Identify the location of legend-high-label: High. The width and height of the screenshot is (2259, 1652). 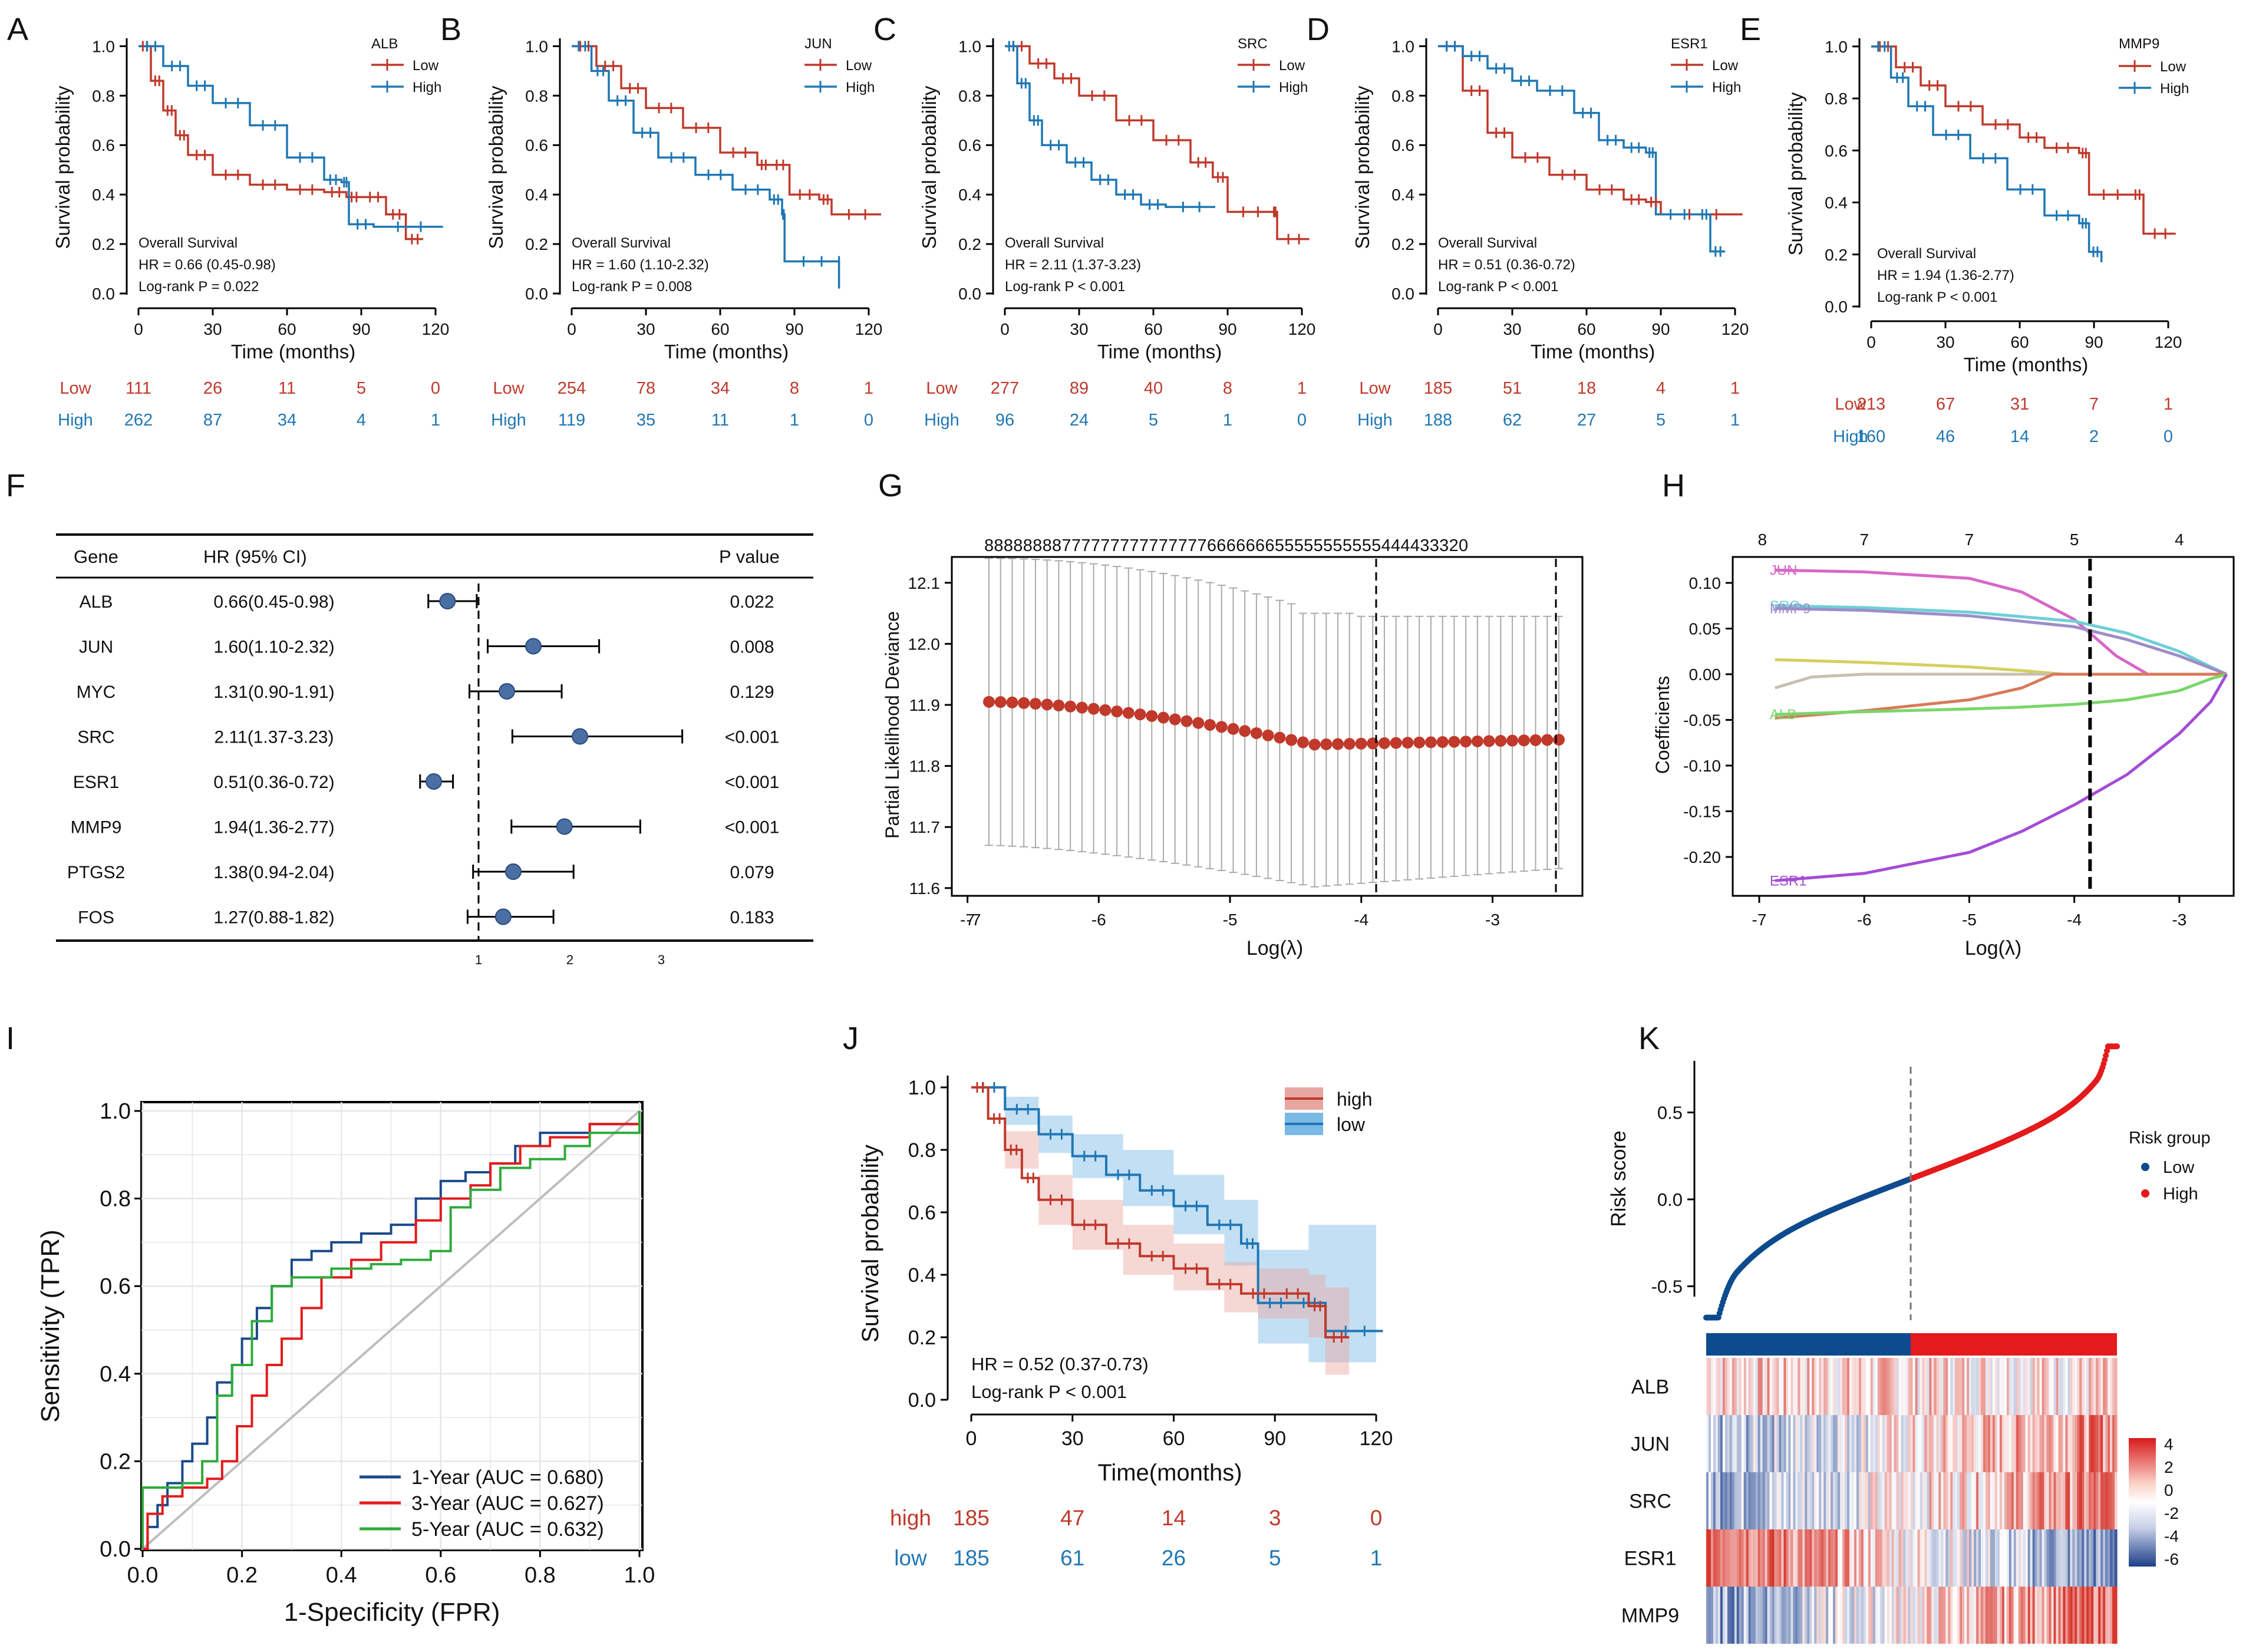
(860, 88).